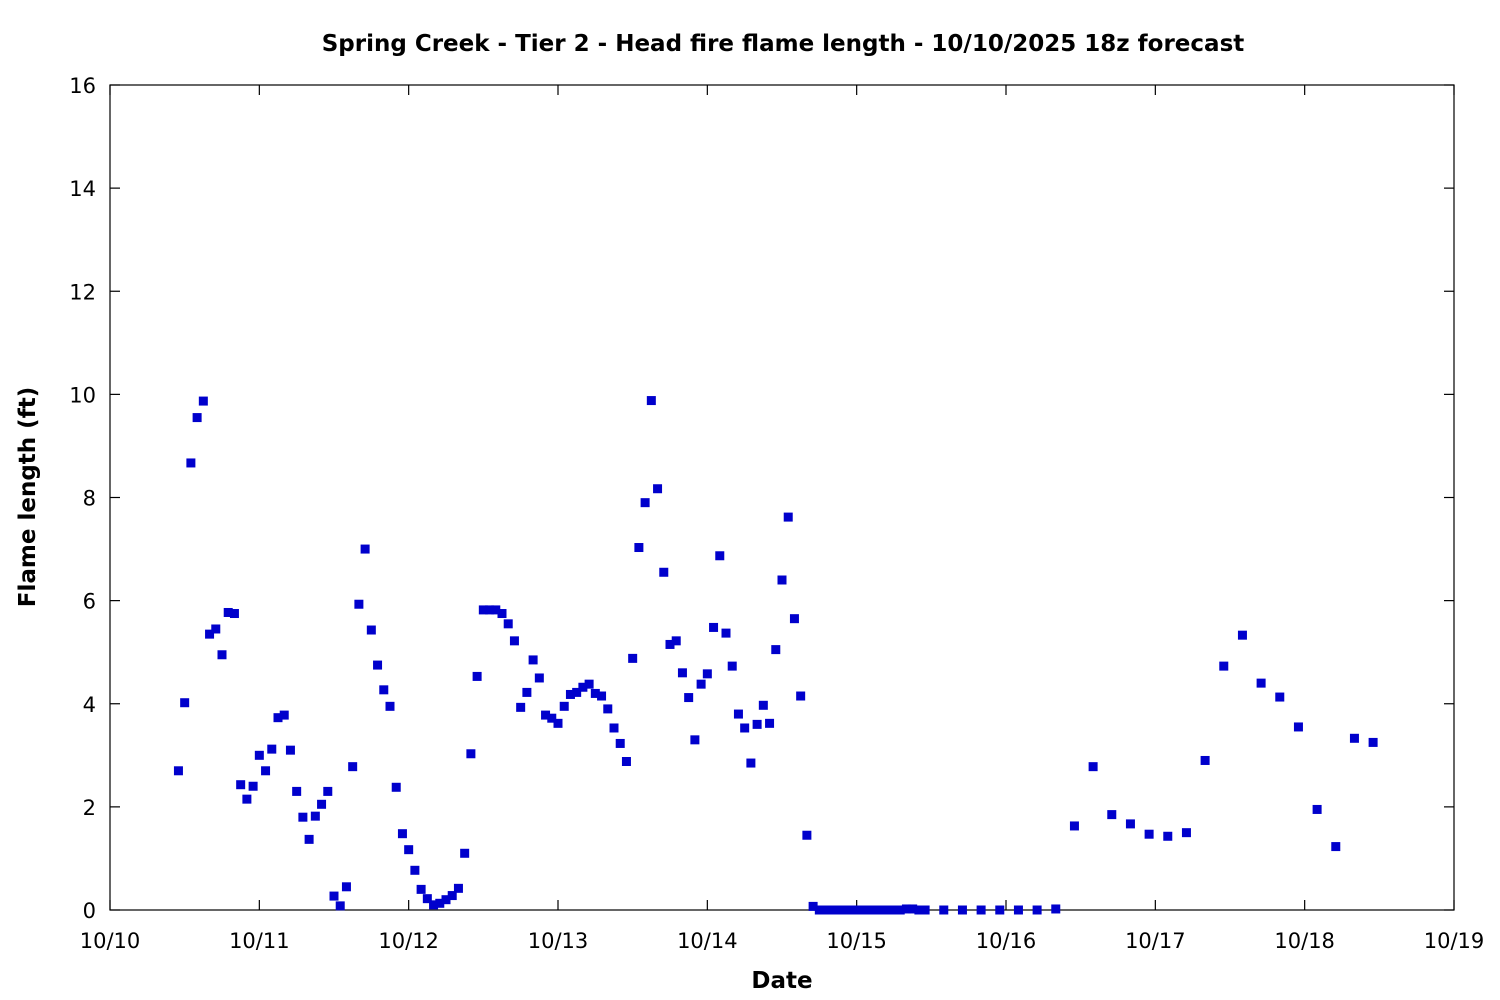 This screenshot has width=1500, height=1000. I want to click on x-tick-label: 10/19, so click(1454, 941).